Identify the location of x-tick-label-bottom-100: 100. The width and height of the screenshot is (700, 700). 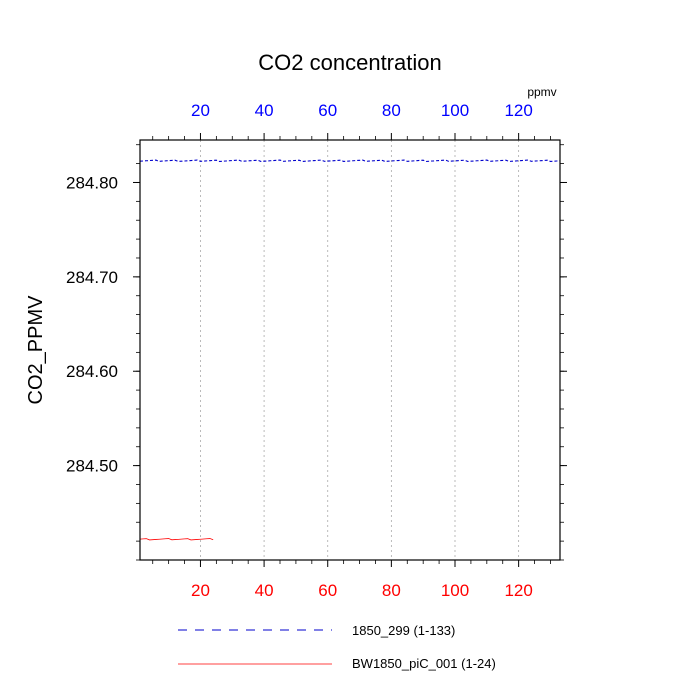
(455, 590).